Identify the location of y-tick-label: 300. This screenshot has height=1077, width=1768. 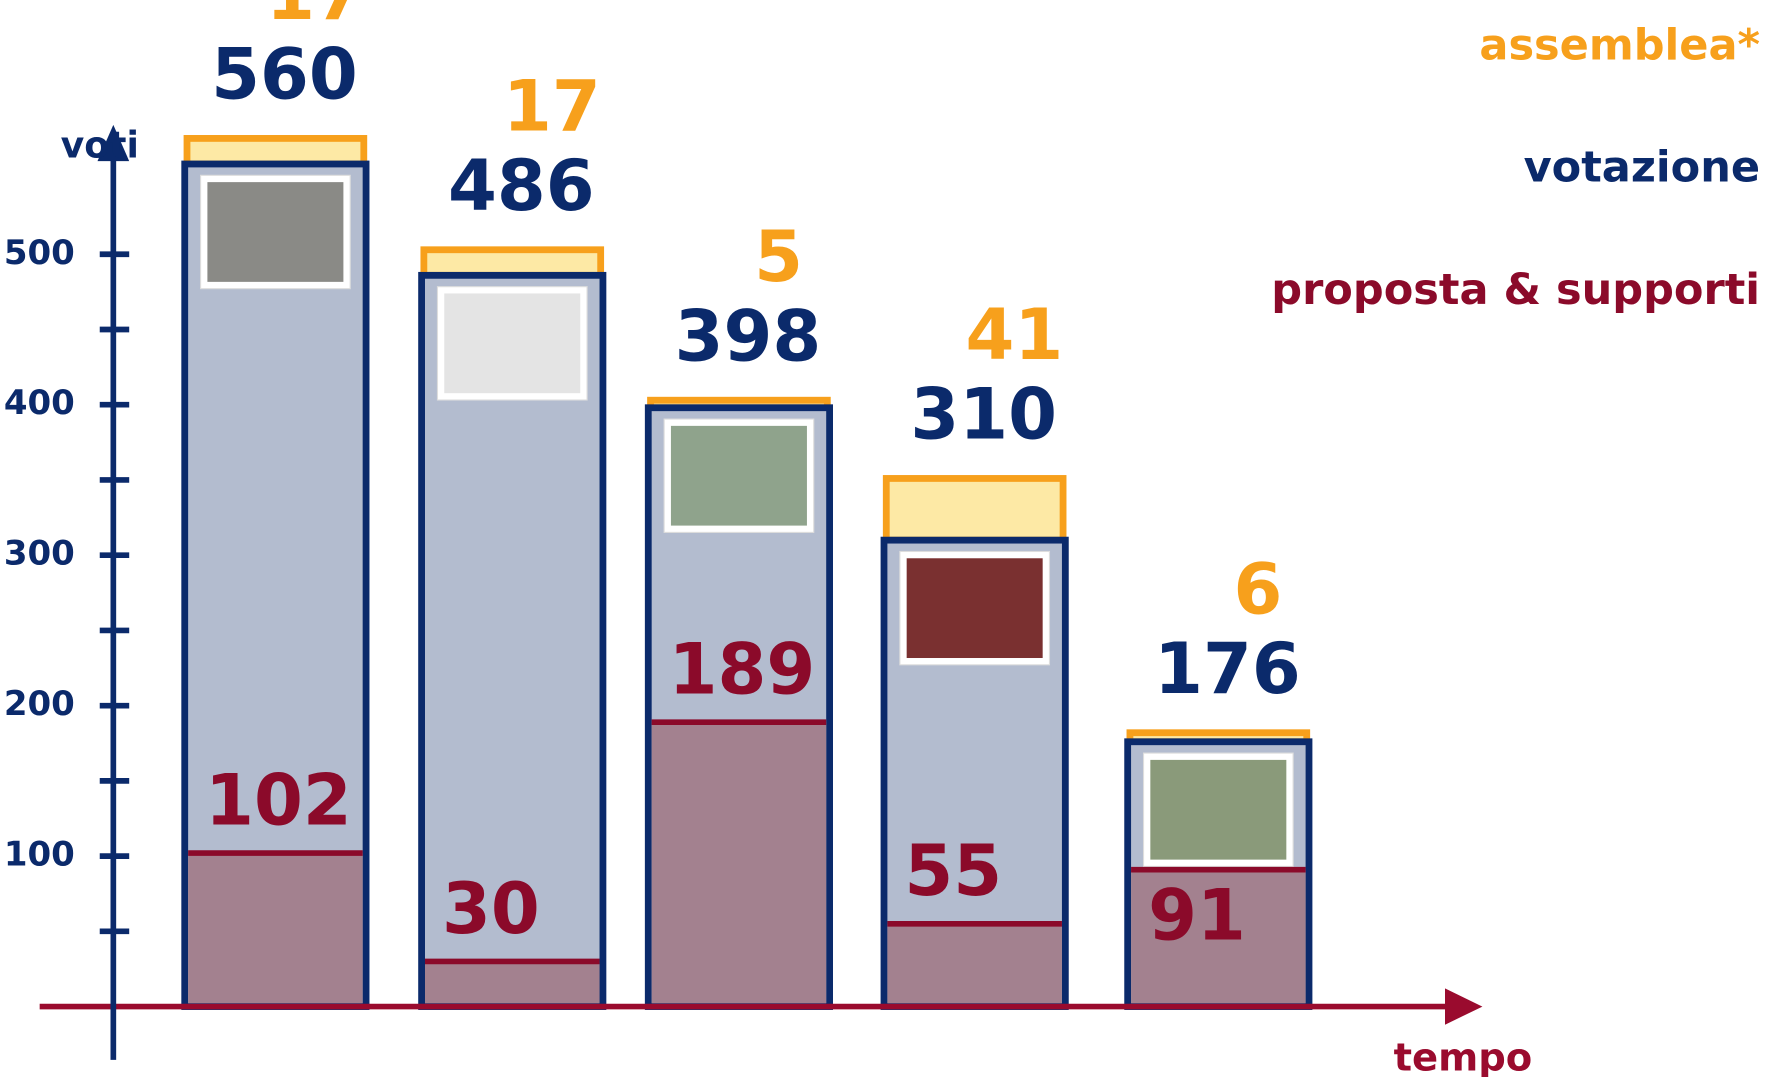
(39, 554).